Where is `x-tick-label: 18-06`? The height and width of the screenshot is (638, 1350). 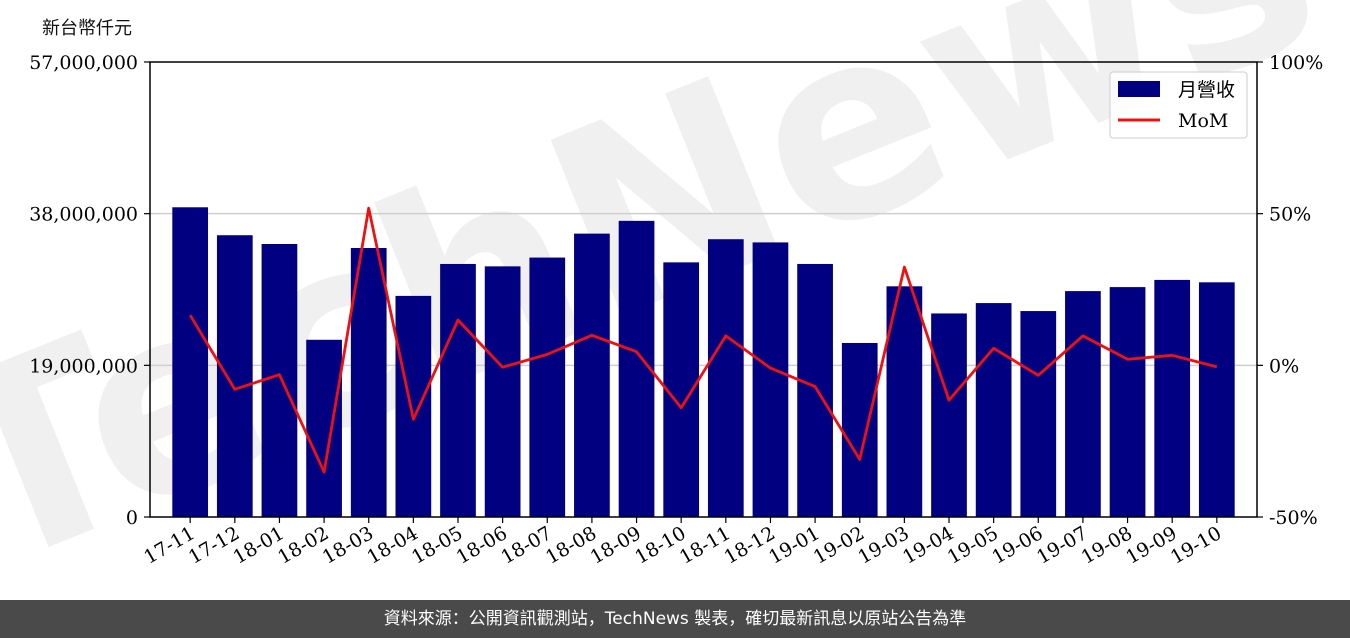
x-tick-label: 18-06 is located at coordinates (482, 545).